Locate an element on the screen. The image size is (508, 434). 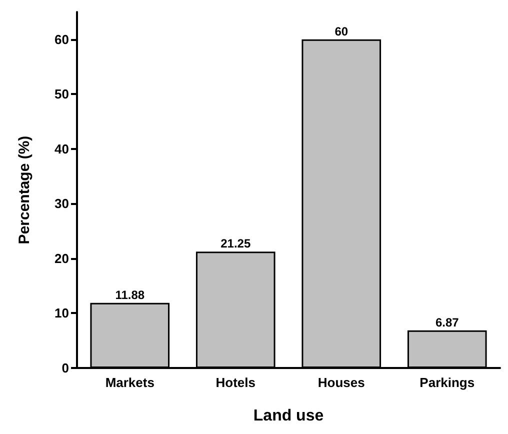
x-tick-label: Markets is located at coordinates (129, 382).